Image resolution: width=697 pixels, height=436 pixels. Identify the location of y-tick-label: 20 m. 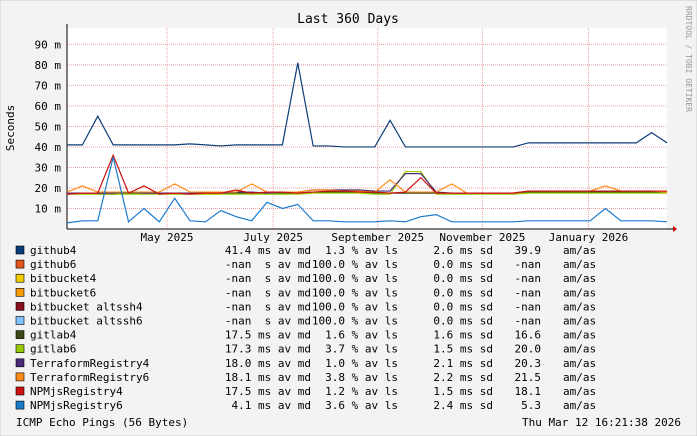
(48, 188).